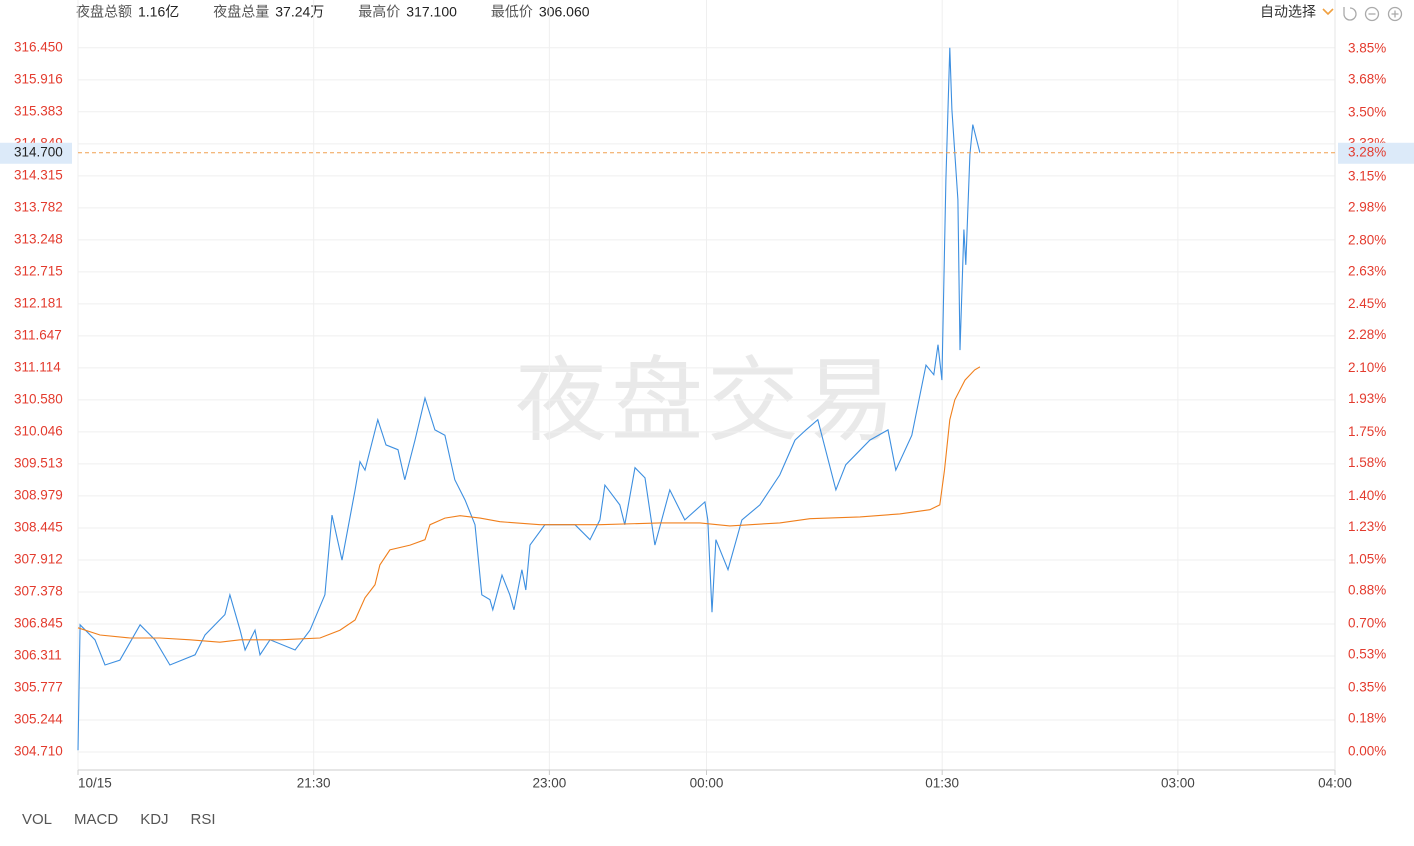  Describe the element at coordinates (38, 398) in the screenshot. I see `y-tick-label: 310.580` at that location.